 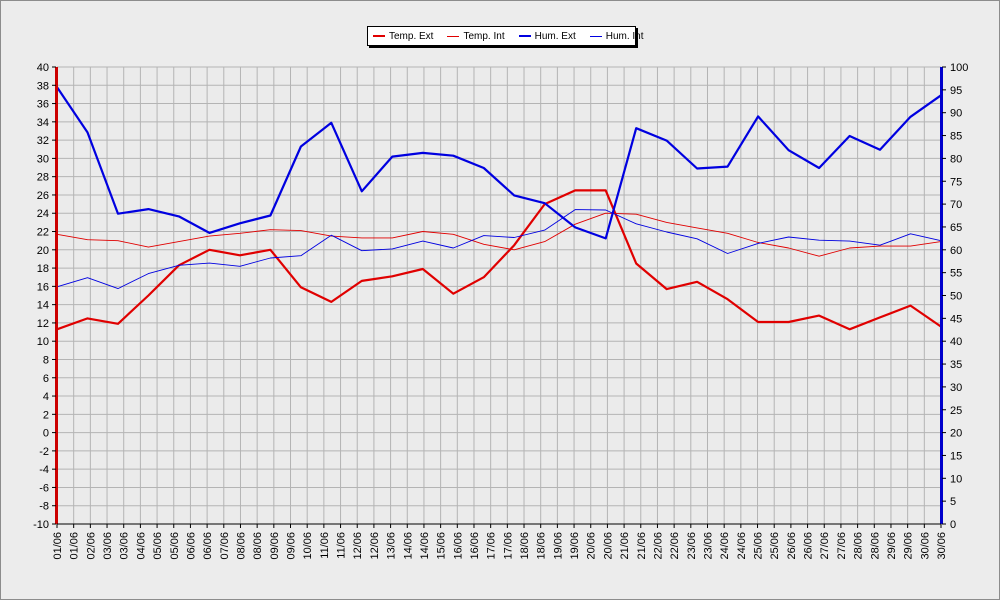 I want to click on left-tick-label: 2, so click(x=46, y=415).